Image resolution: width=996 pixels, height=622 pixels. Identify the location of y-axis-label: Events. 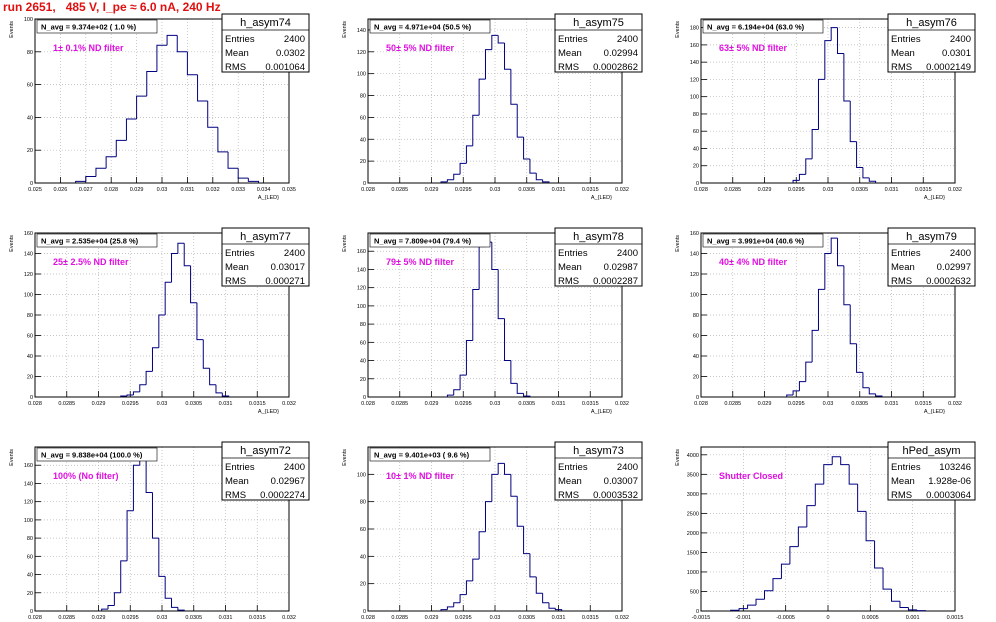
(345, 457).